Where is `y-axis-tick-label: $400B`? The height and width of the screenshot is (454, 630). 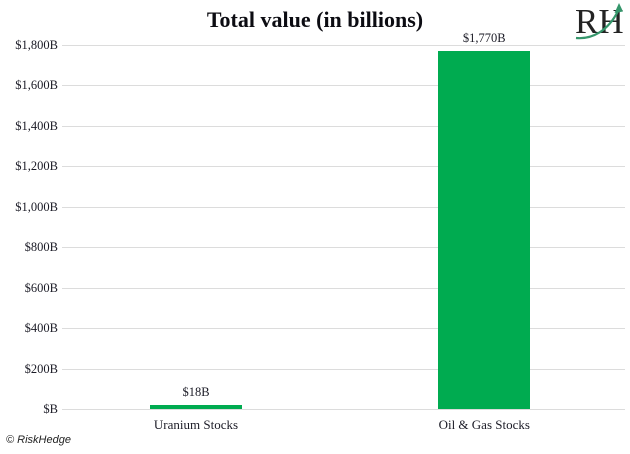
y-axis-tick-label: $400B is located at coordinates (41, 328).